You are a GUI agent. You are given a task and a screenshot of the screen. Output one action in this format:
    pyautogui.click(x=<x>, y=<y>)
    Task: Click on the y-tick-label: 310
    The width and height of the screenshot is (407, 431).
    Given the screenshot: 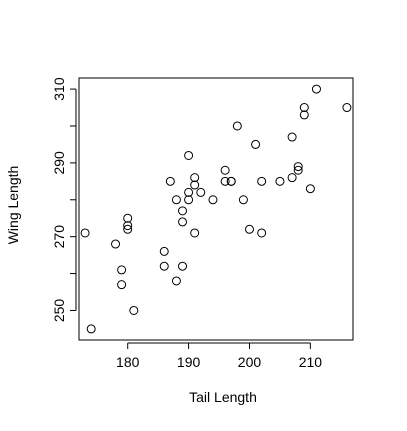 What is the action you would take?
    pyautogui.click(x=59, y=89)
    